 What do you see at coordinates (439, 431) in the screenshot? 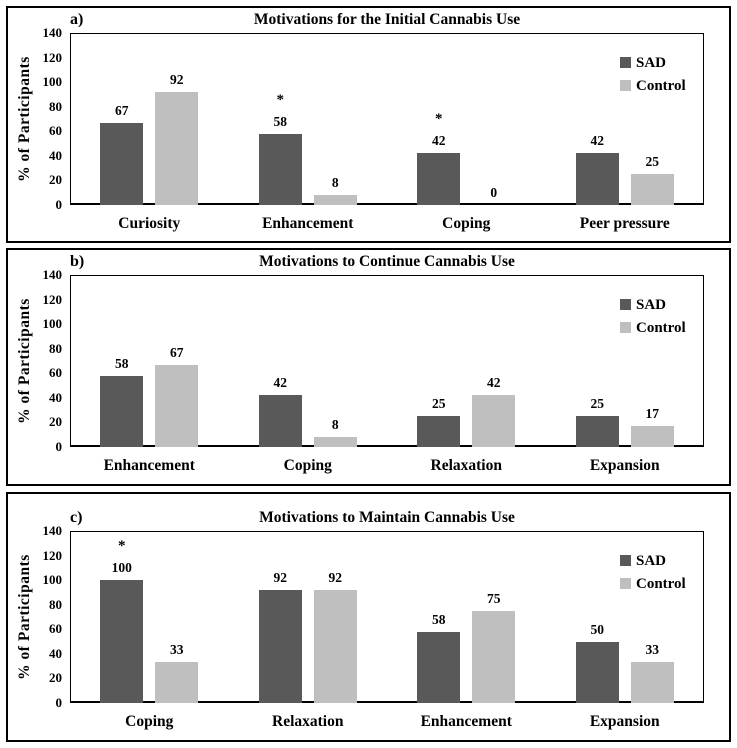
I see `bar-sad-relaxation` at bounding box center [439, 431].